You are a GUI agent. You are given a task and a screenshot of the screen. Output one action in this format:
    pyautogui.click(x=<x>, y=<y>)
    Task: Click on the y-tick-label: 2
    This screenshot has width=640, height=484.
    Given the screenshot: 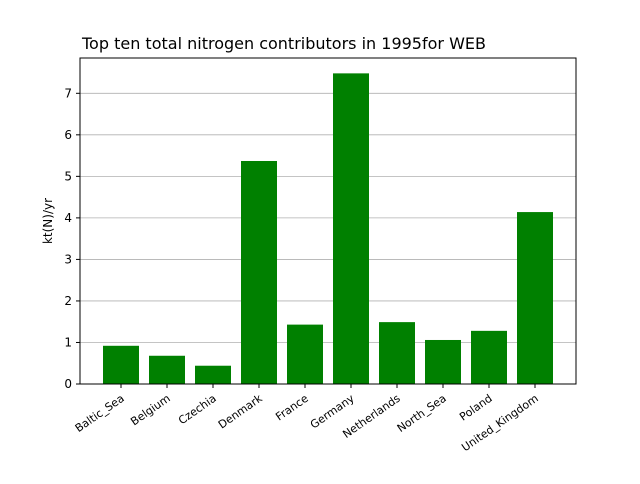 What is the action you would take?
    pyautogui.click(x=68, y=301)
    